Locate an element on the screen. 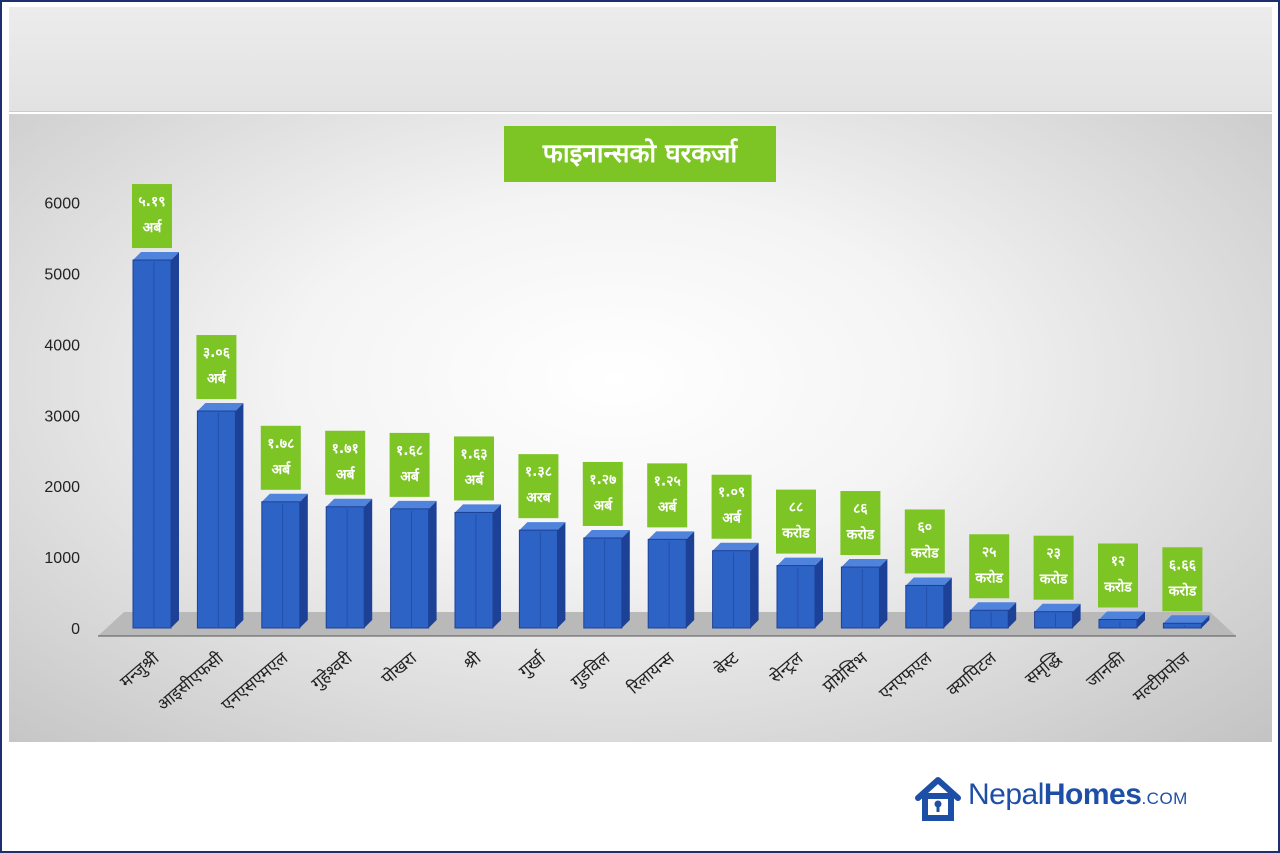  y-tick-label: 0 is located at coordinates (75, 629).